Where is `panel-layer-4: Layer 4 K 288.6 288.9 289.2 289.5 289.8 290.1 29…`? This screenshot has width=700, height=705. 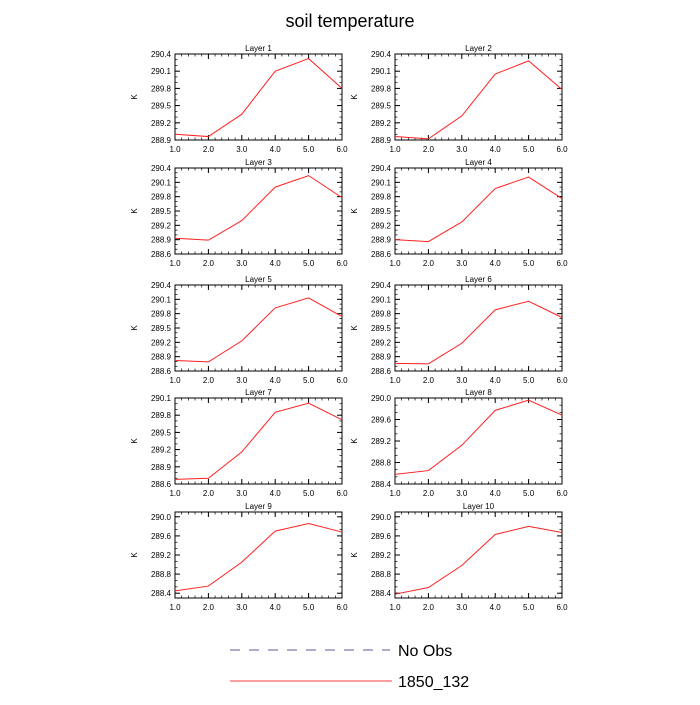 panel-layer-4: Layer 4 K 288.6 288.9 289.2 289.5 289.8 290.1 29… is located at coordinates (459, 213).